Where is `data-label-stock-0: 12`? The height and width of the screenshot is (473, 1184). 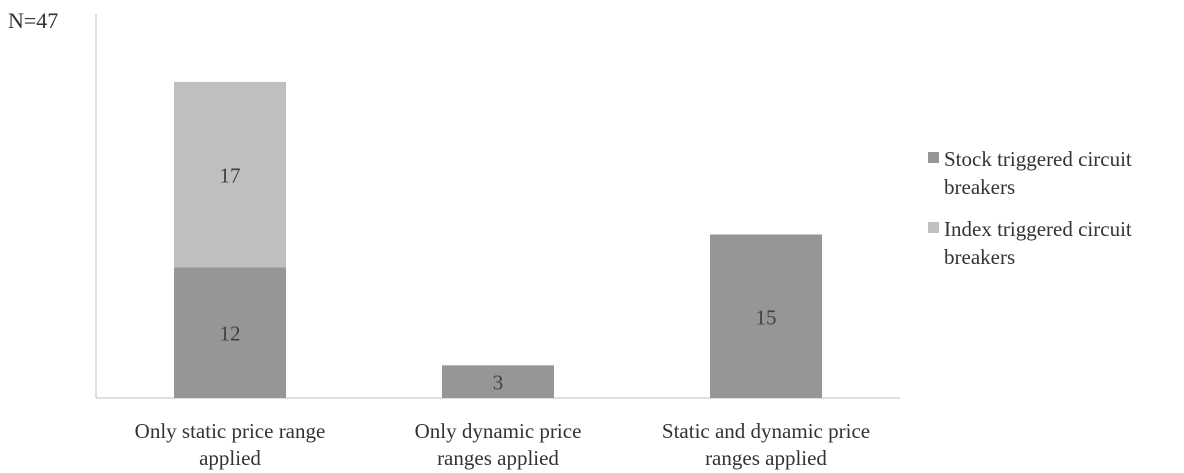
data-label-stock-0: 12 is located at coordinates (230, 334).